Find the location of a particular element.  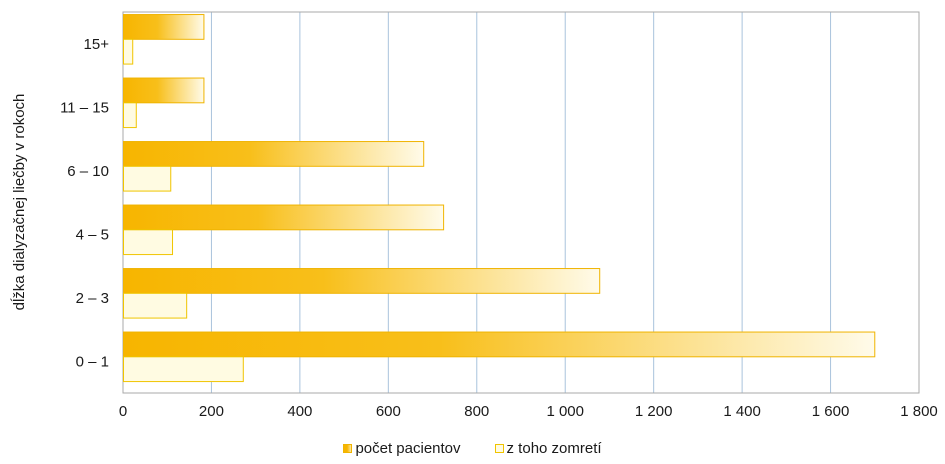

x-tick-label: 0 is located at coordinates (123, 411).